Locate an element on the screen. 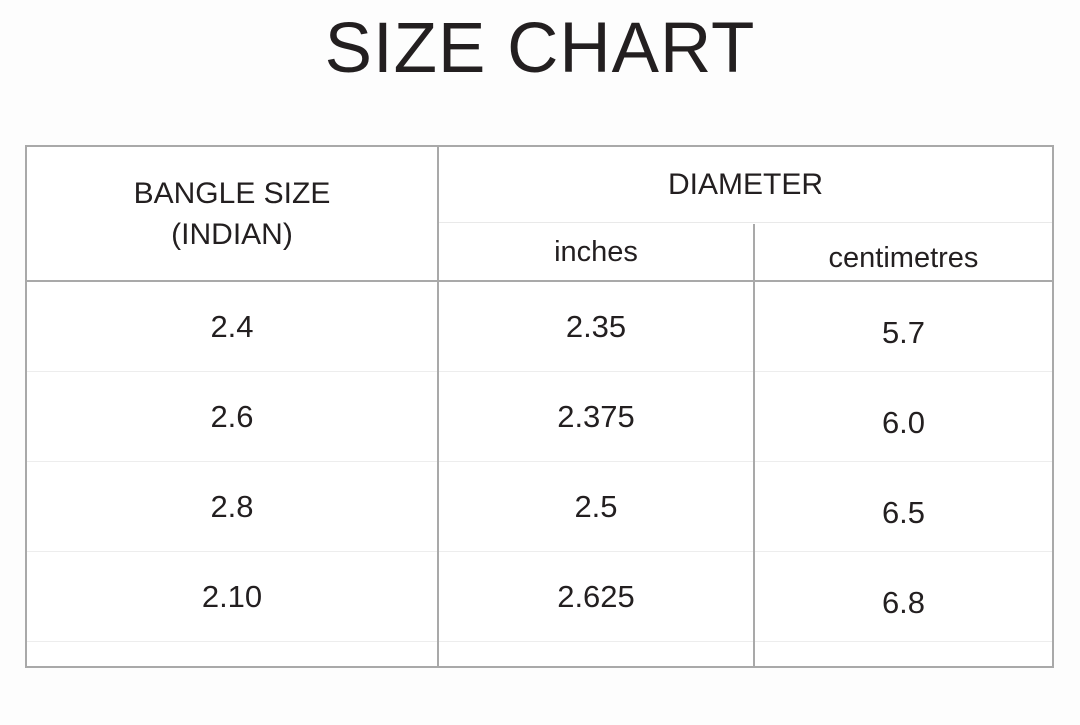  cell-inches-value: 2.375 is located at coordinates (596, 416).